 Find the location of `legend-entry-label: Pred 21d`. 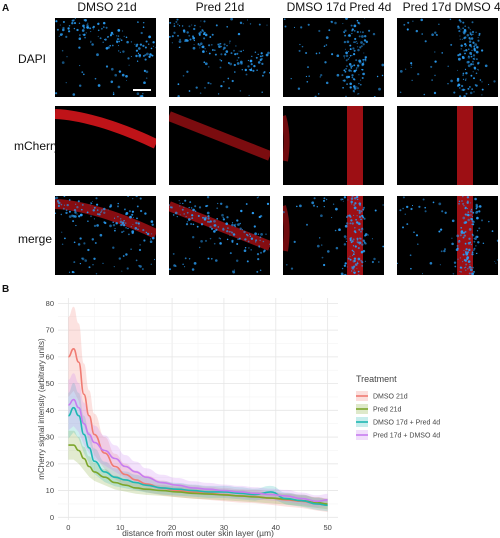

legend-entry-label: Pred 21d is located at coordinates (387, 410).